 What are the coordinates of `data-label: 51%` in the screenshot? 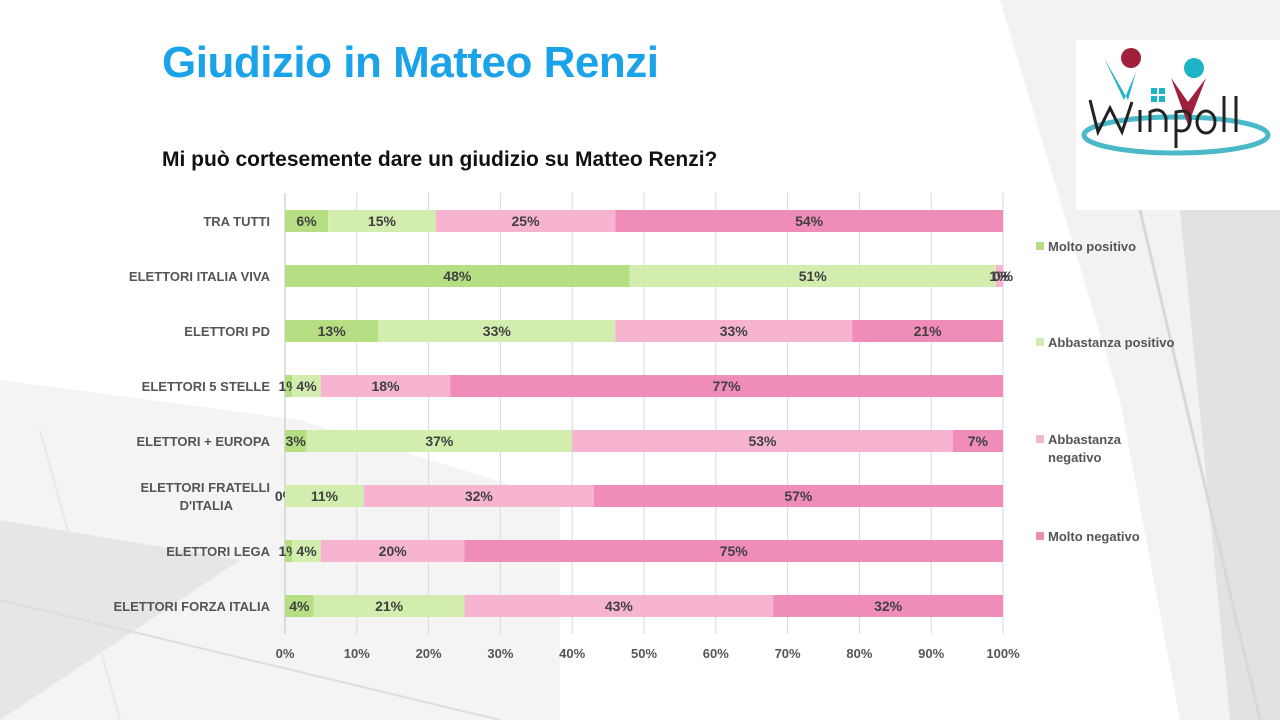 It's located at (813, 276).